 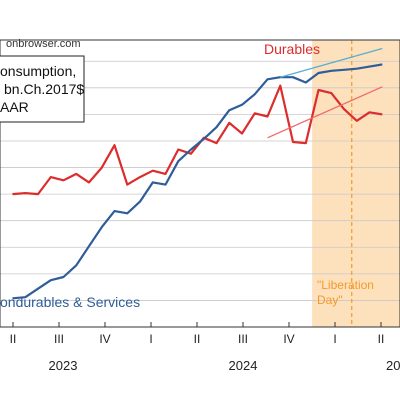 I want to click on durables-label: Durables, so click(x=292, y=49).